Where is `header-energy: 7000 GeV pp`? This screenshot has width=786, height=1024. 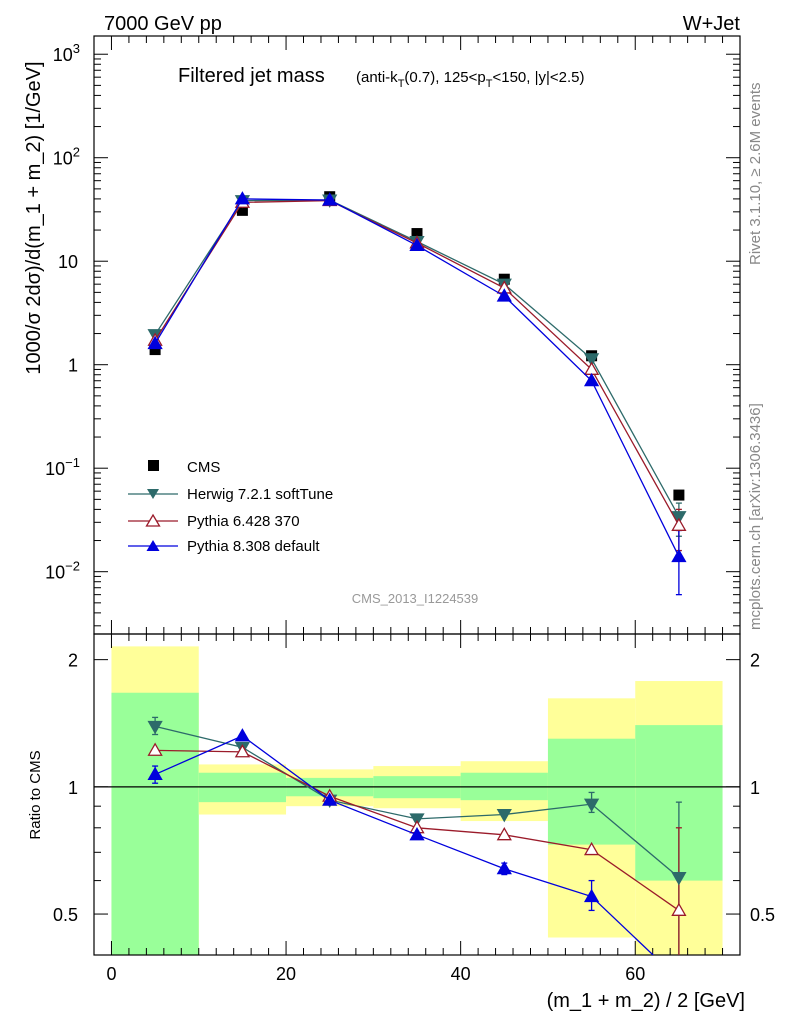 header-energy: 7000 GeV pp is located at coordinates (163, 24).